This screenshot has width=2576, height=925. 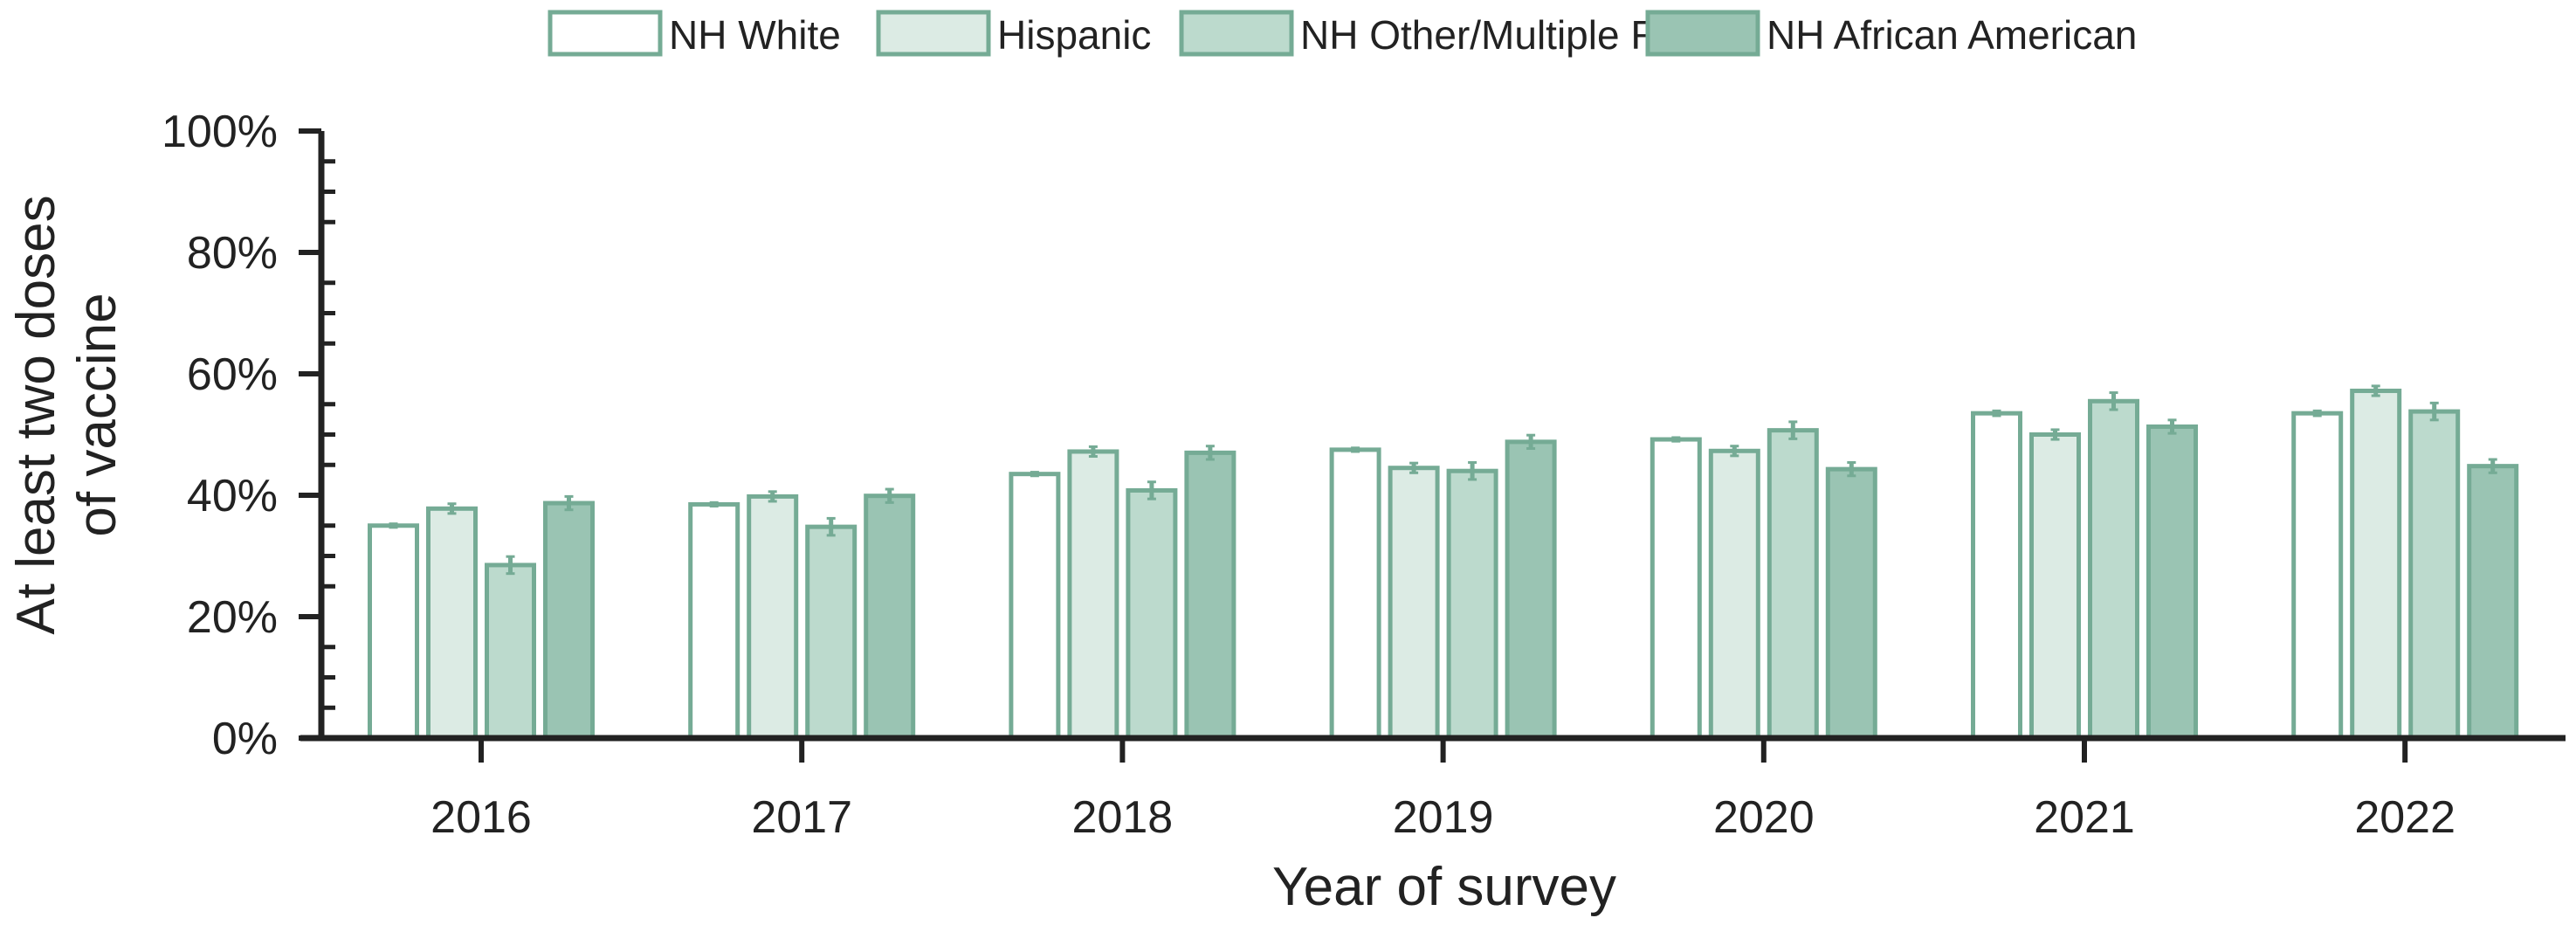 What do you see at coordinates (1734, 594) in the screenshot?
I see `bar-hispanic-2020` at bounding box center [1734, 594].